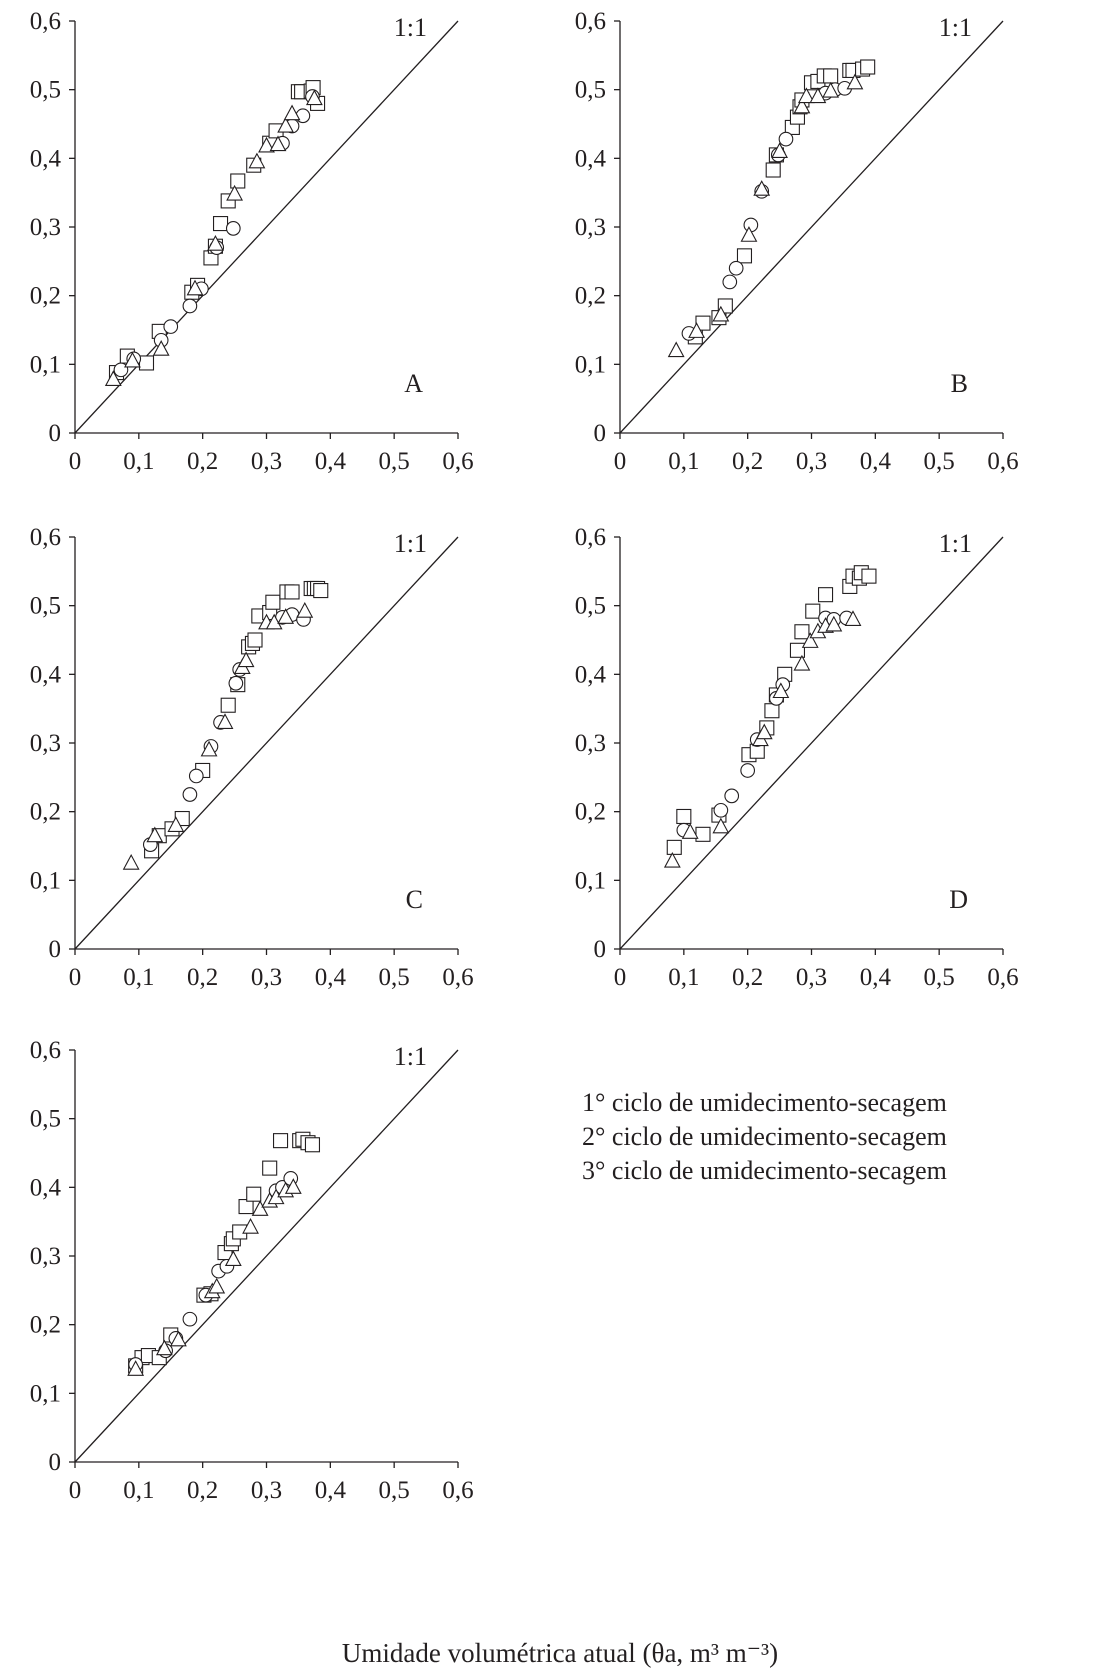 This screenshot has width=1102, height=1675. I want to click on x-tick-label: 0,6, so click(457, 461).